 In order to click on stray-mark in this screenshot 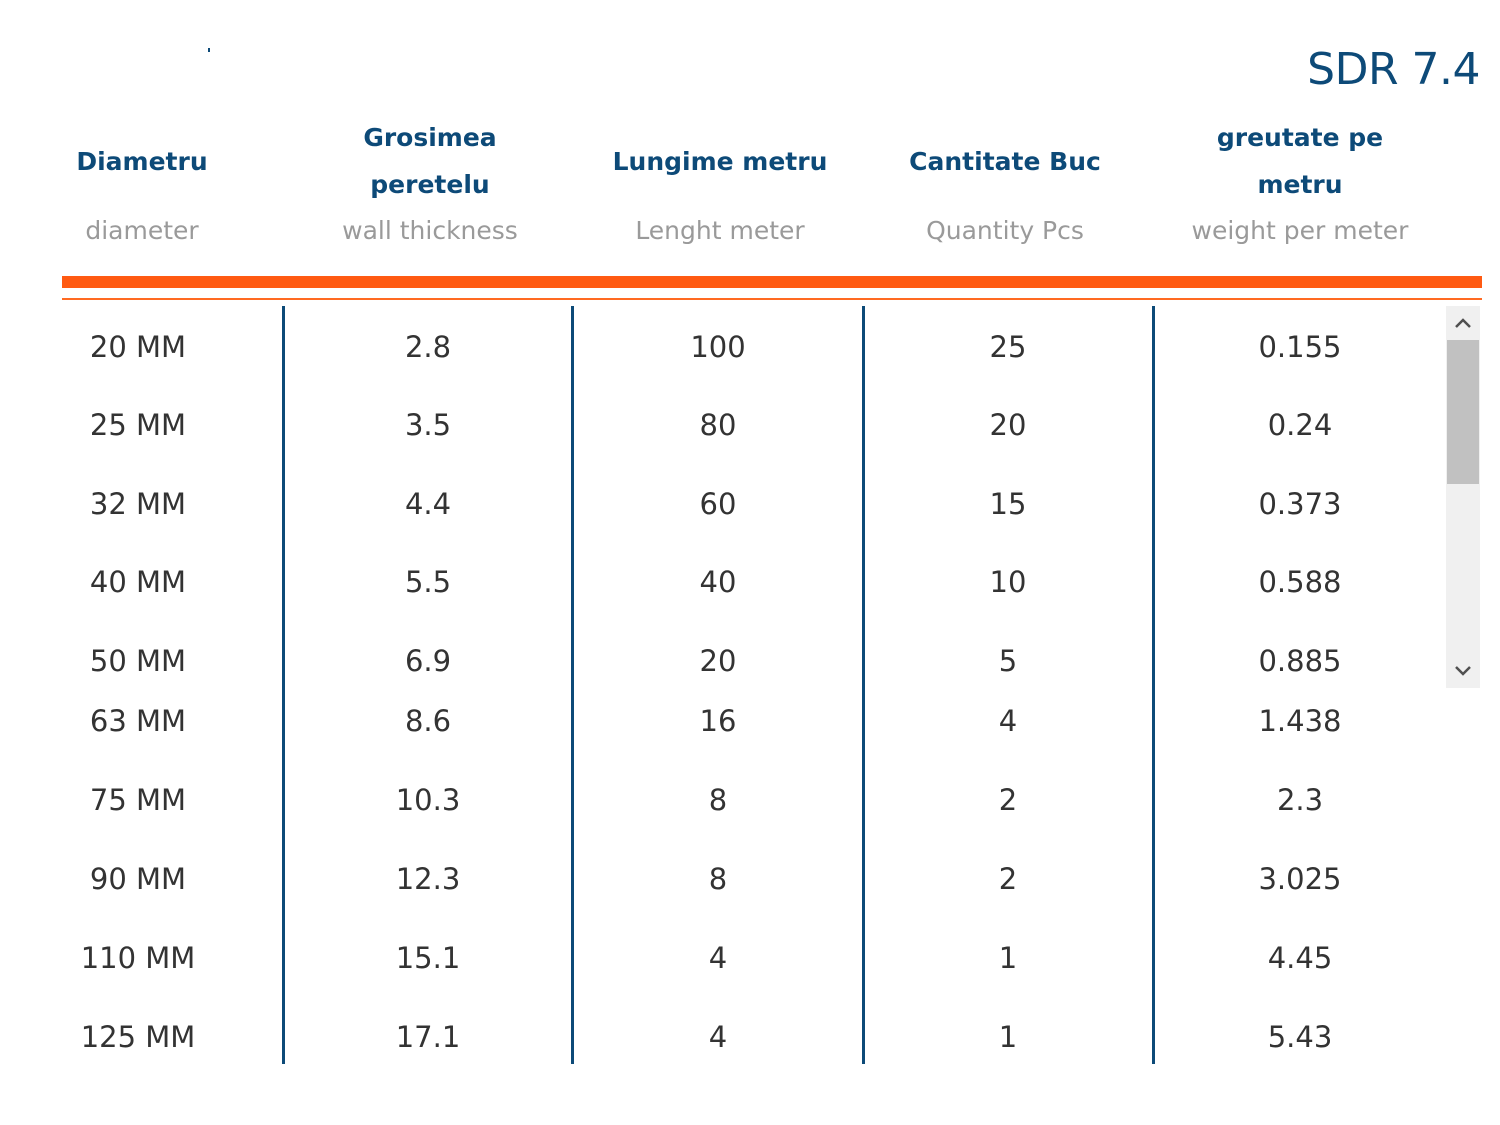, I will do `click(209, 50)`.